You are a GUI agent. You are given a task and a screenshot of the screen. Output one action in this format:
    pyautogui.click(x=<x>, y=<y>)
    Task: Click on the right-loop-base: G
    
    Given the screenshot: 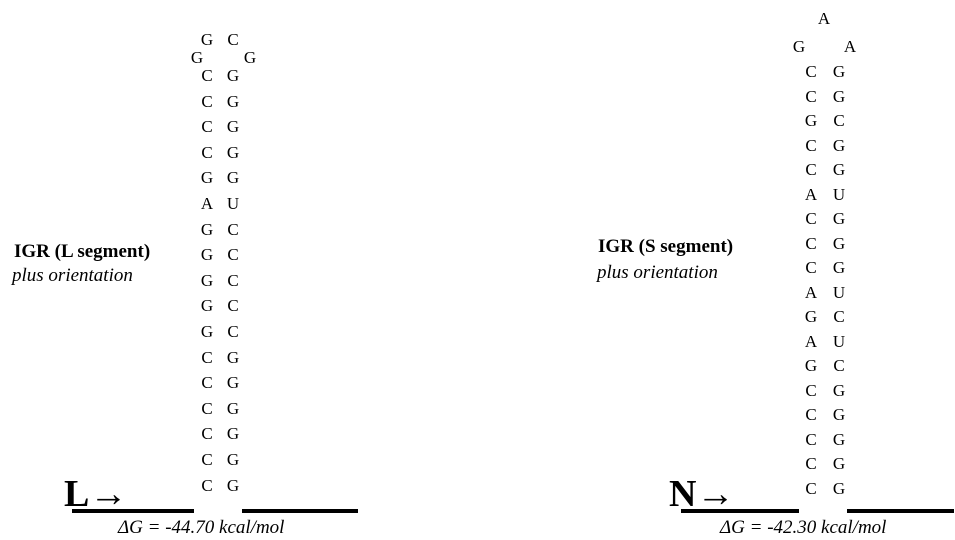 What is the action you would take?
    pyautogui.click(x=799, y=46)
    